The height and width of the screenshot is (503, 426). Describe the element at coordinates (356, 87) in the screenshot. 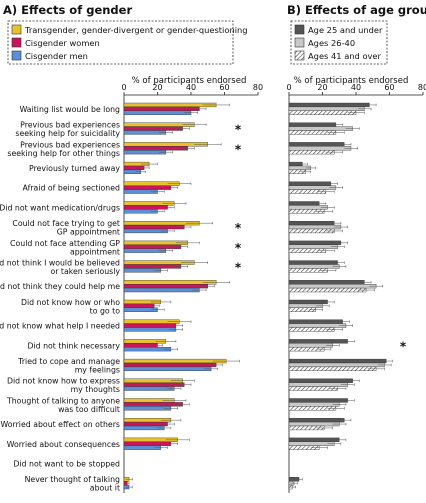

I see `panel-b-tick-label: 40` at that location.